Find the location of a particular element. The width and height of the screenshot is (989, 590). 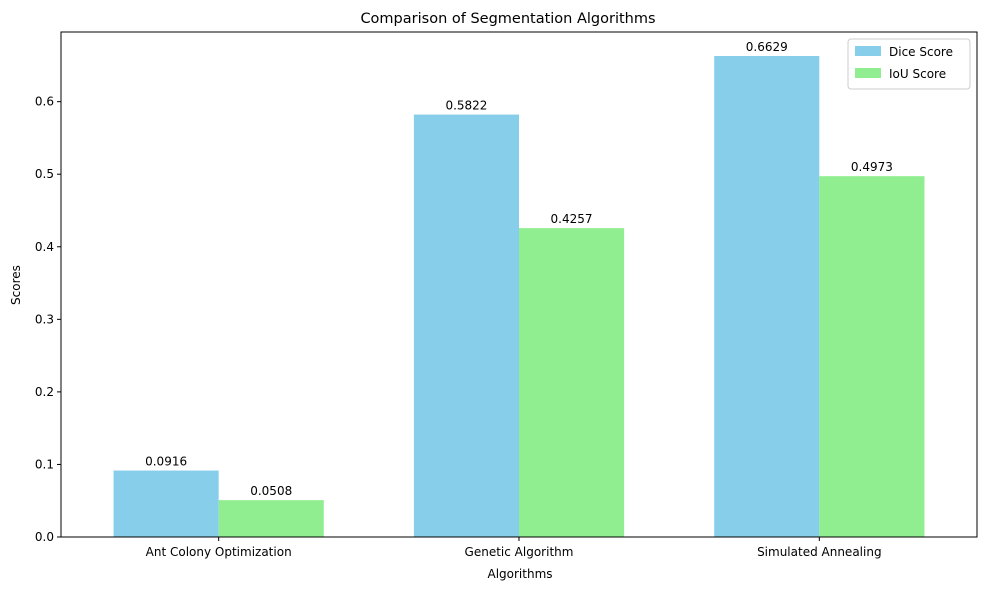

y-tick-label: 0.1 is located at coordinates (44, 464).